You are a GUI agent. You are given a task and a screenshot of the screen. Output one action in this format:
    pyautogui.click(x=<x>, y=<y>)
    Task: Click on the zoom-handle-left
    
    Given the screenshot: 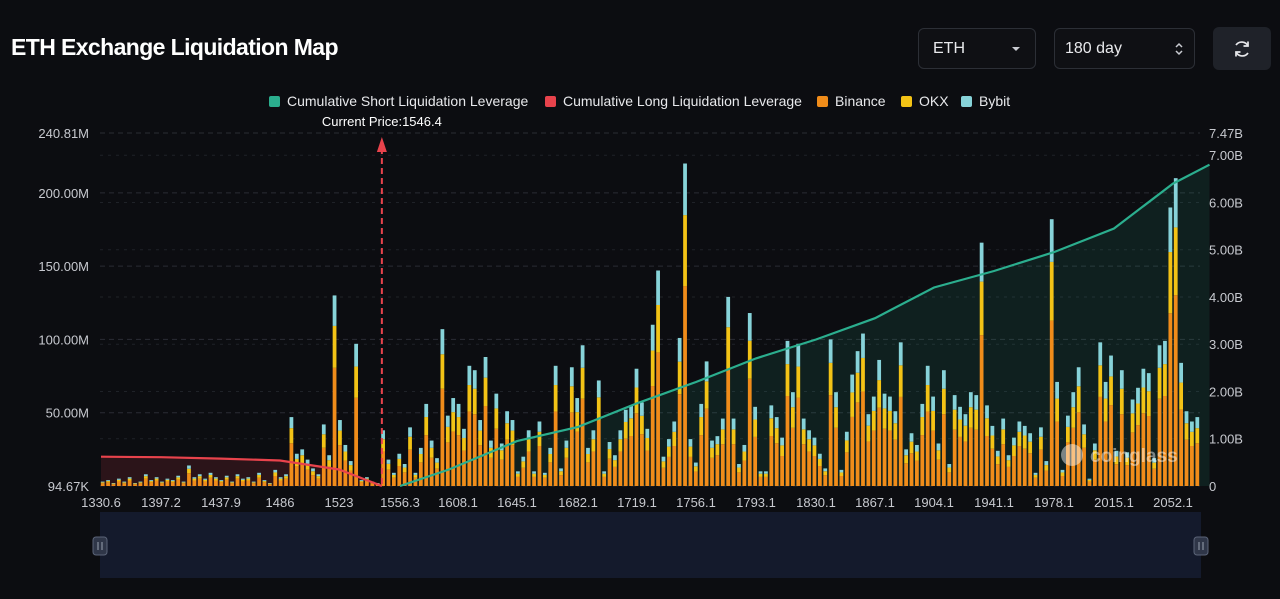 What is the action you would take?
    pyautogui.click(x=100, y=546)
    